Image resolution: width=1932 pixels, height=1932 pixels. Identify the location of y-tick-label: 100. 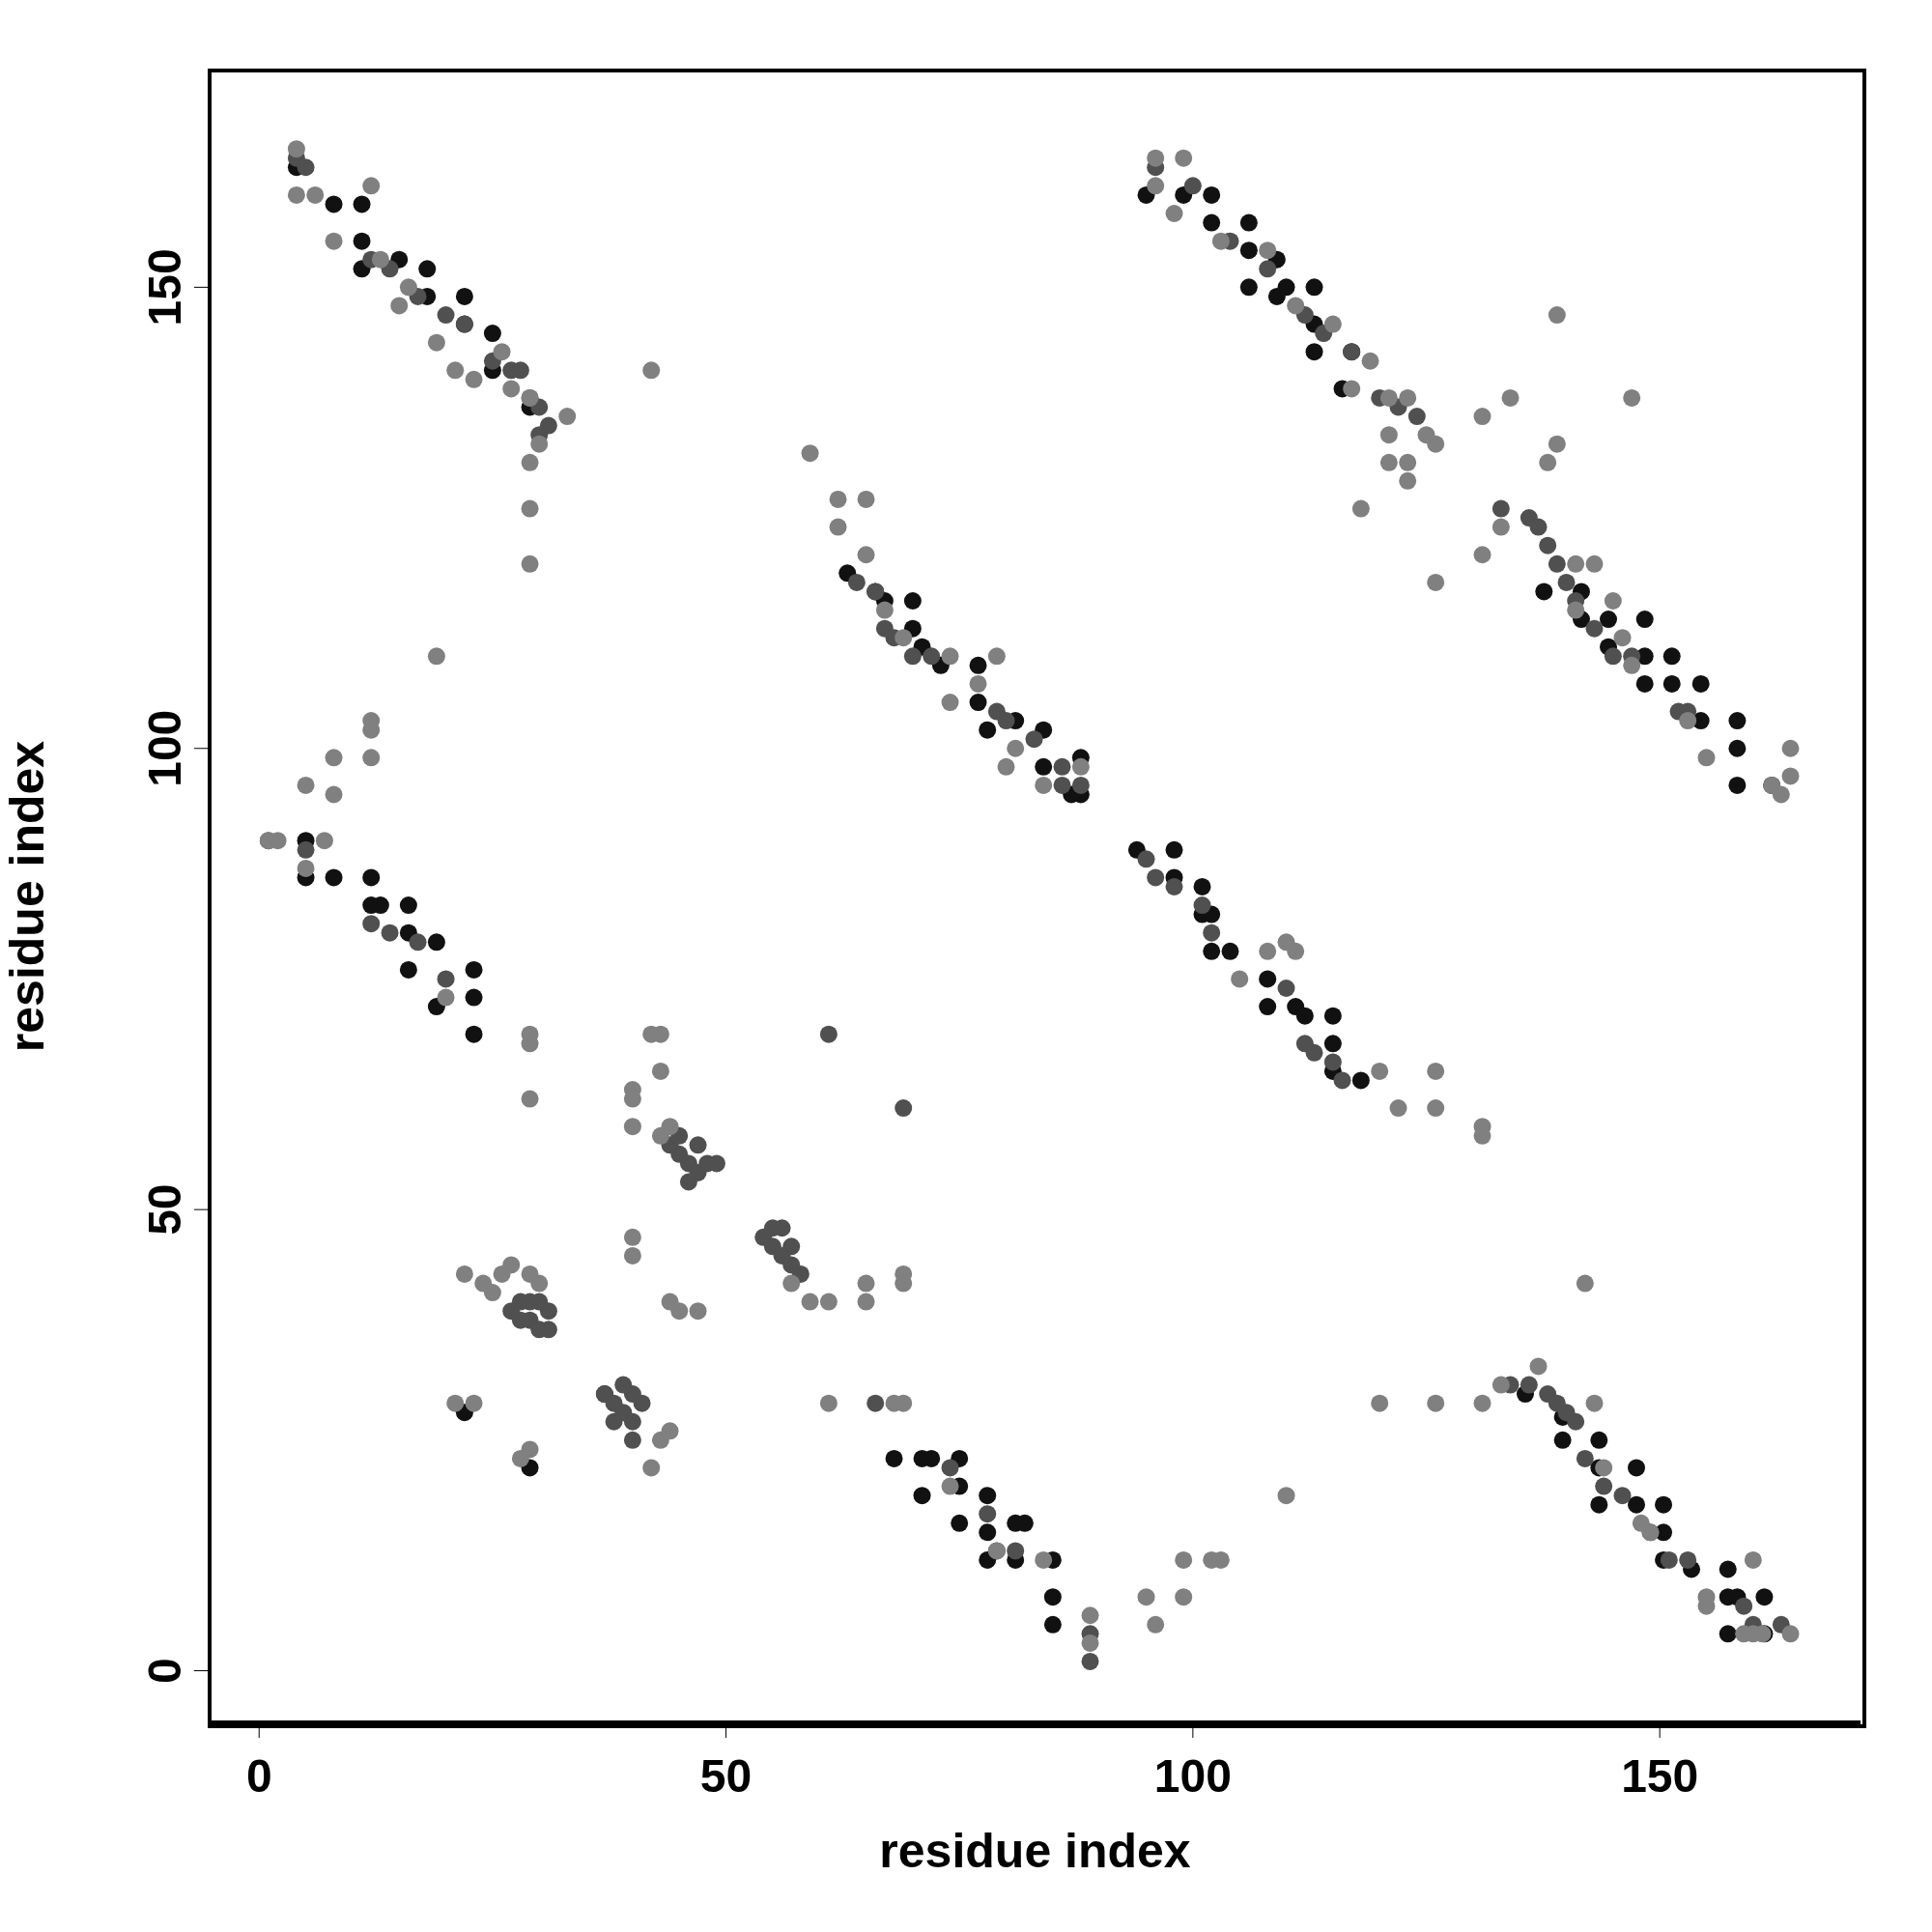
(164, 748).